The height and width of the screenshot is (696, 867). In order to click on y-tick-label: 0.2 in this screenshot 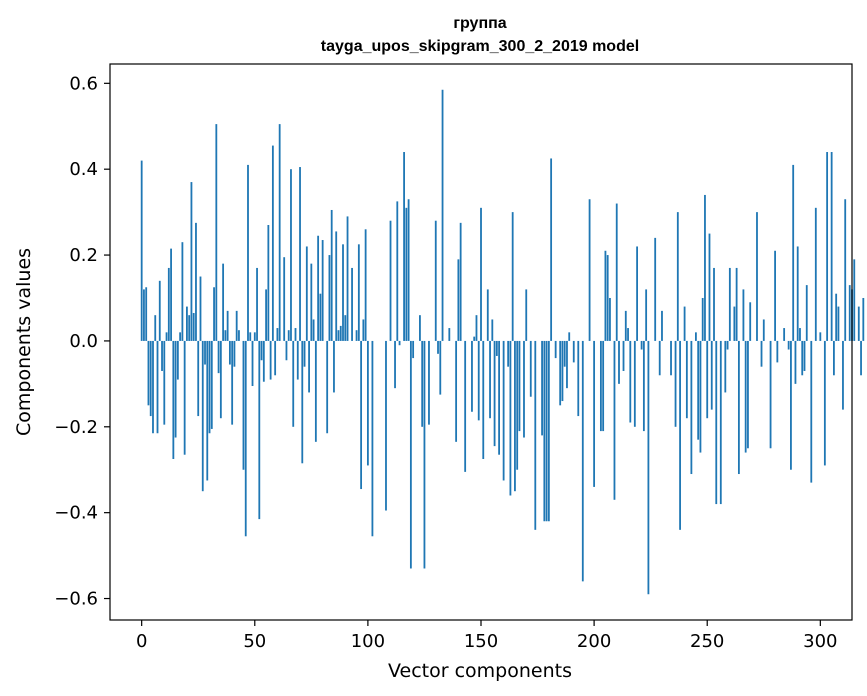, I will do `click(83, 255)`.